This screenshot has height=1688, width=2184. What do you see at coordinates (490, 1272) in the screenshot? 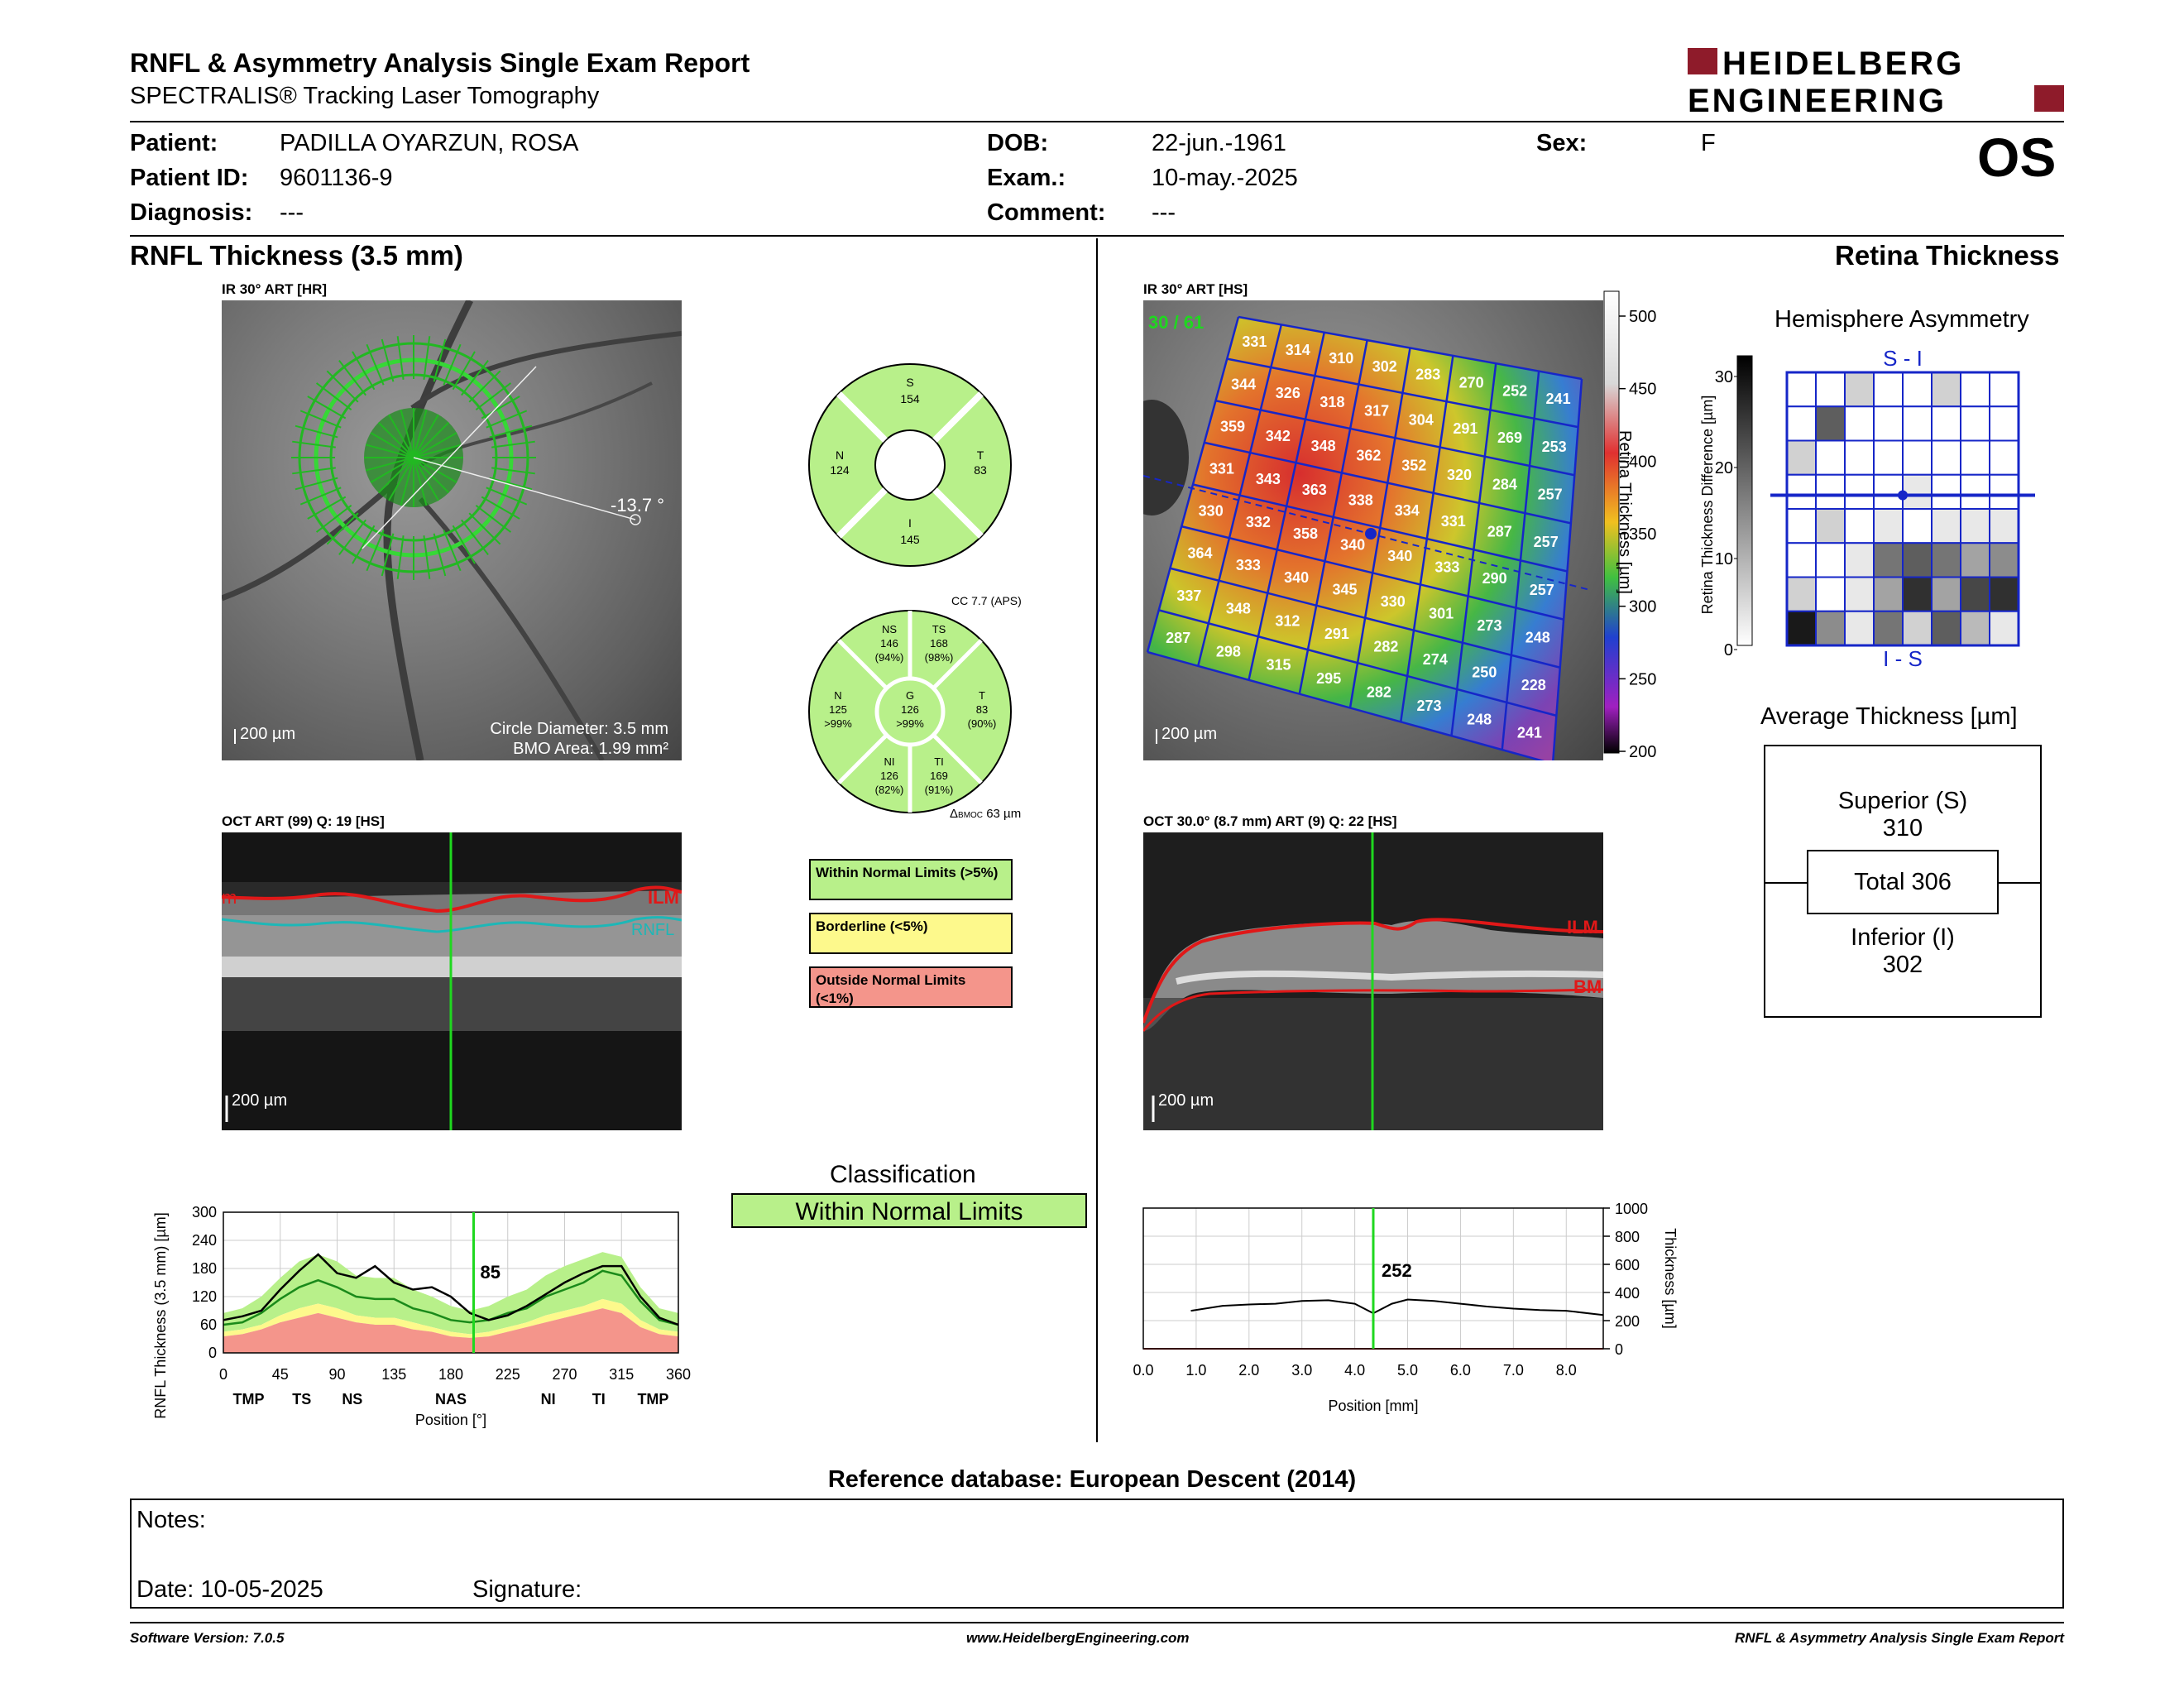
I see `rnfl-marker-value: 85` at bounding box center [490, 1272].